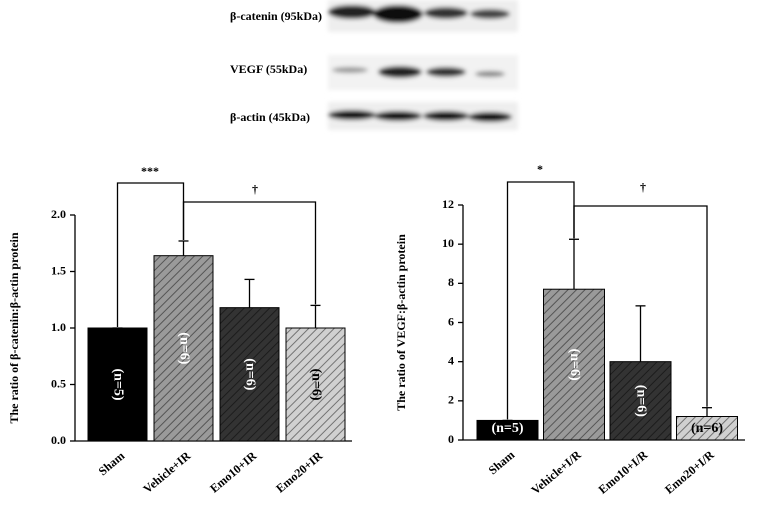 This screenshot has height=513, width=778. I want to click on blot-label: β-catenin (95kDa), so click(276, 16).